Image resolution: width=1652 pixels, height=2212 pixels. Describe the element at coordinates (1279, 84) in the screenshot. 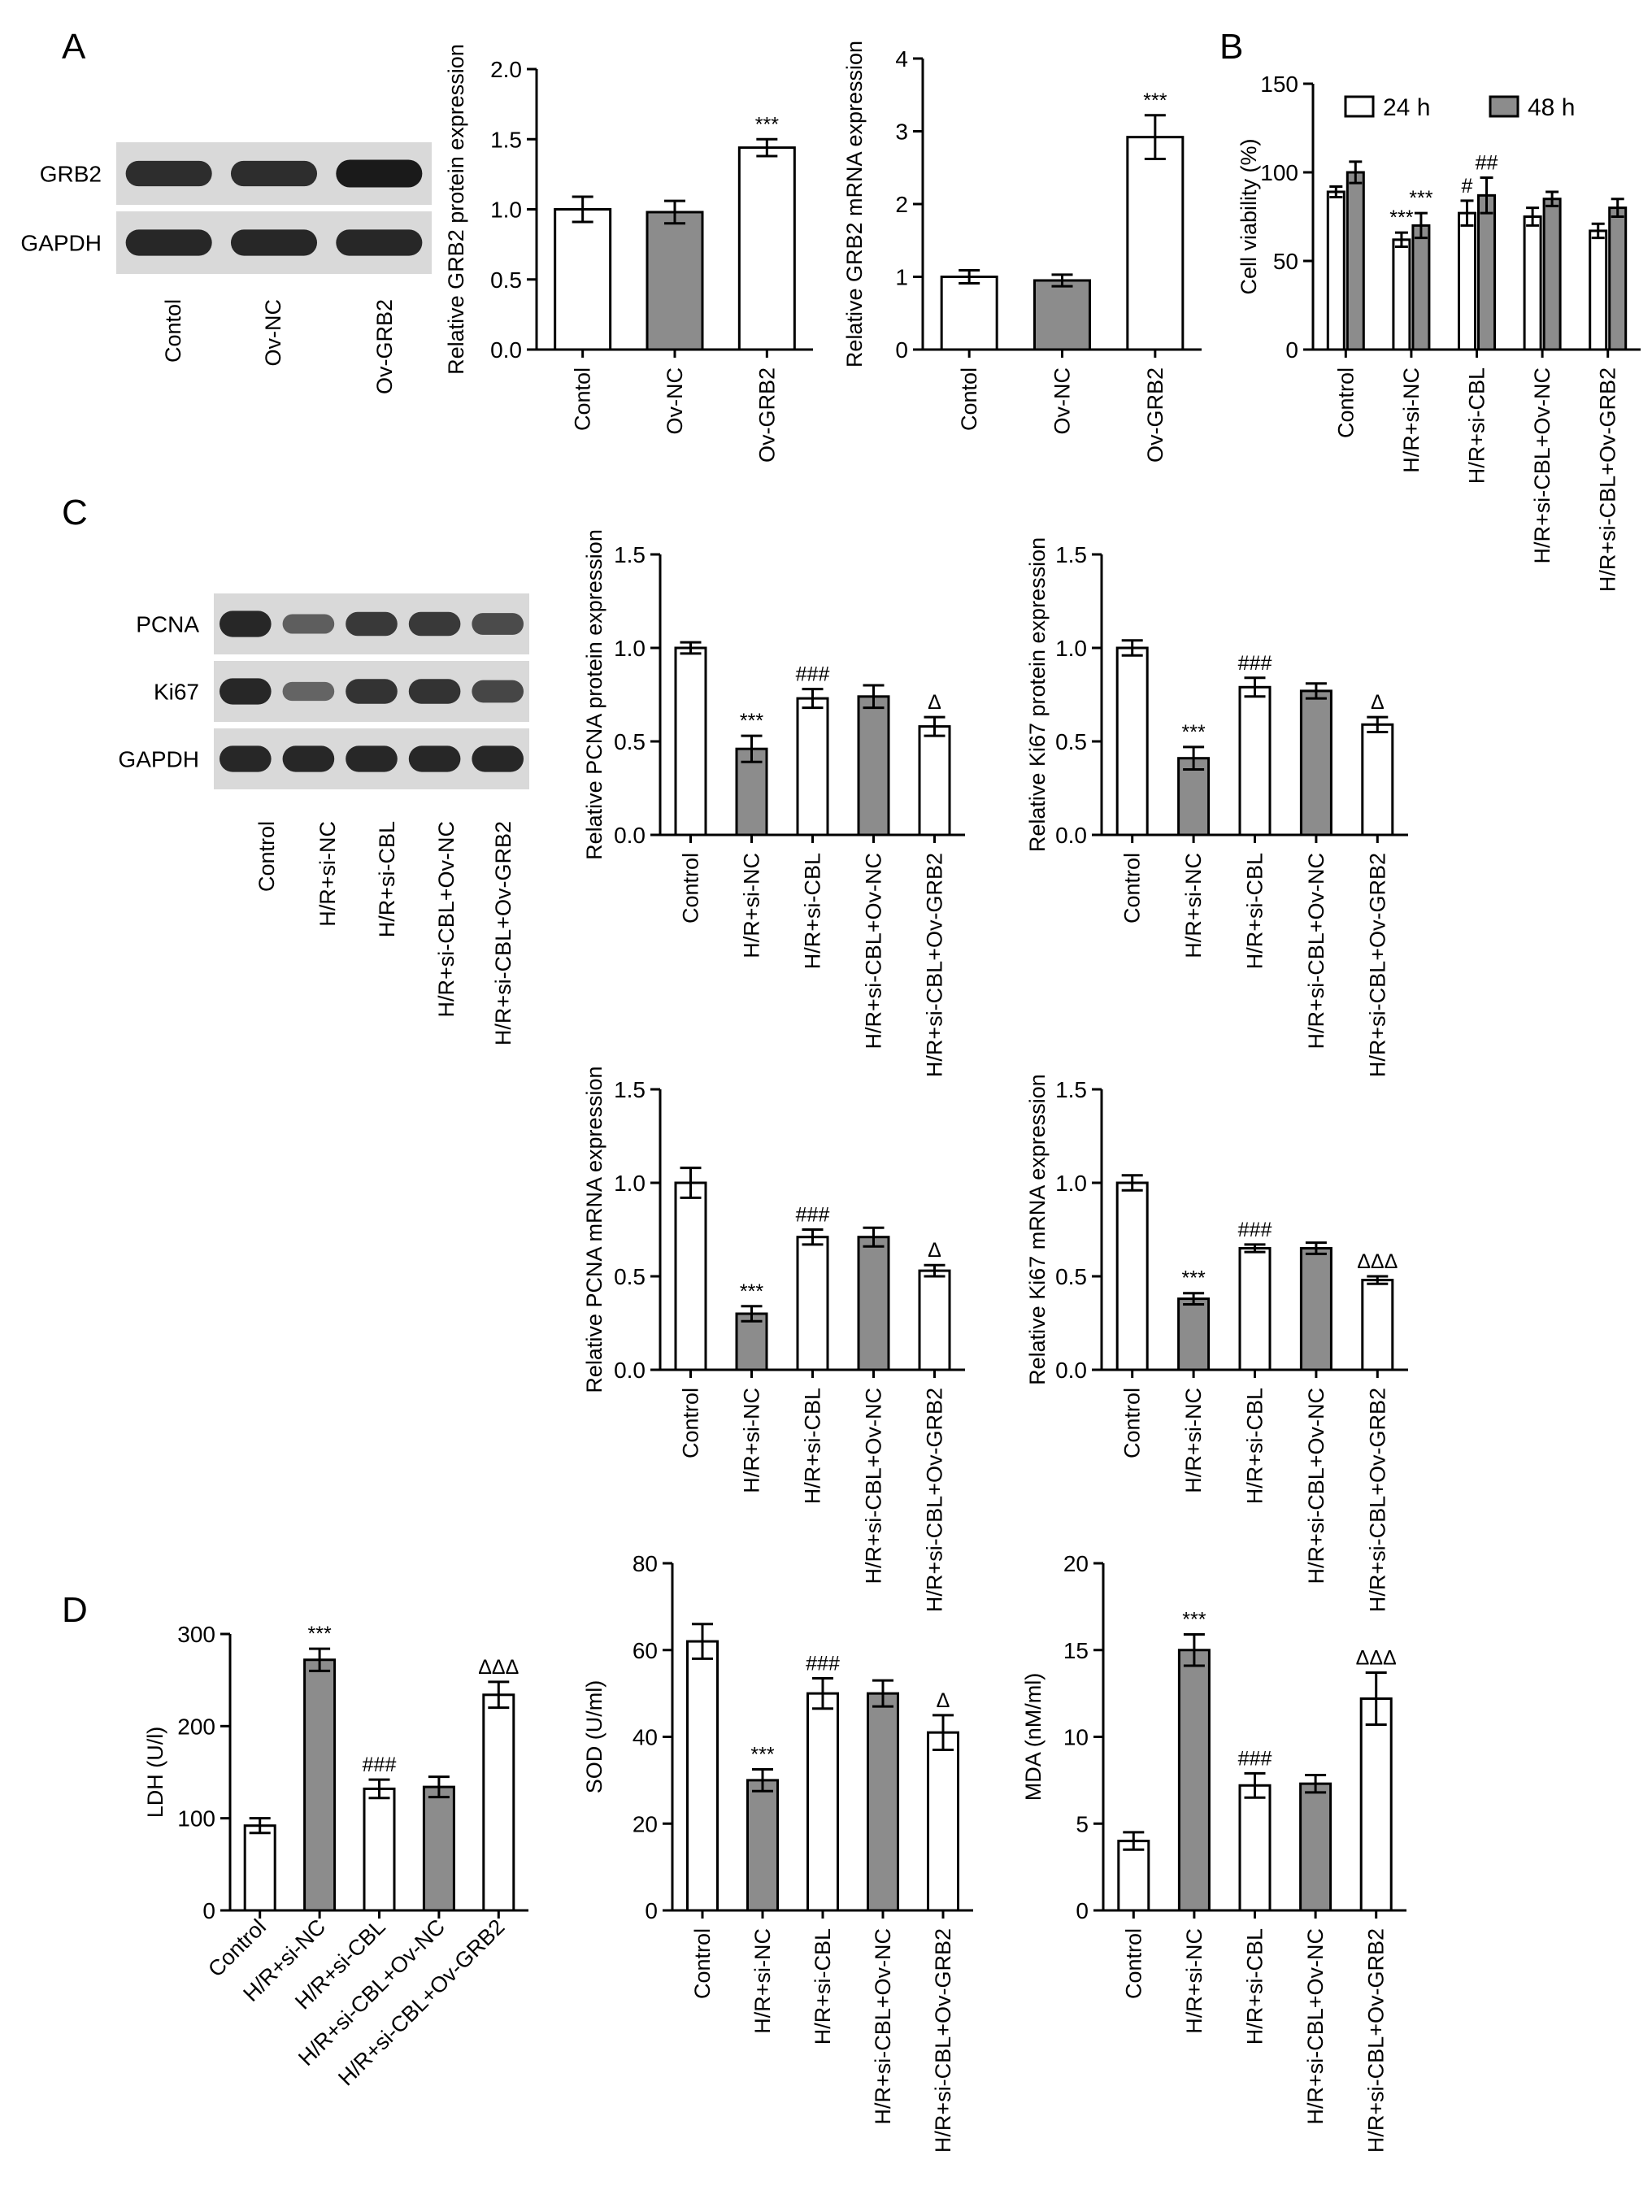

I see `y-tick-label: 150` at that location.